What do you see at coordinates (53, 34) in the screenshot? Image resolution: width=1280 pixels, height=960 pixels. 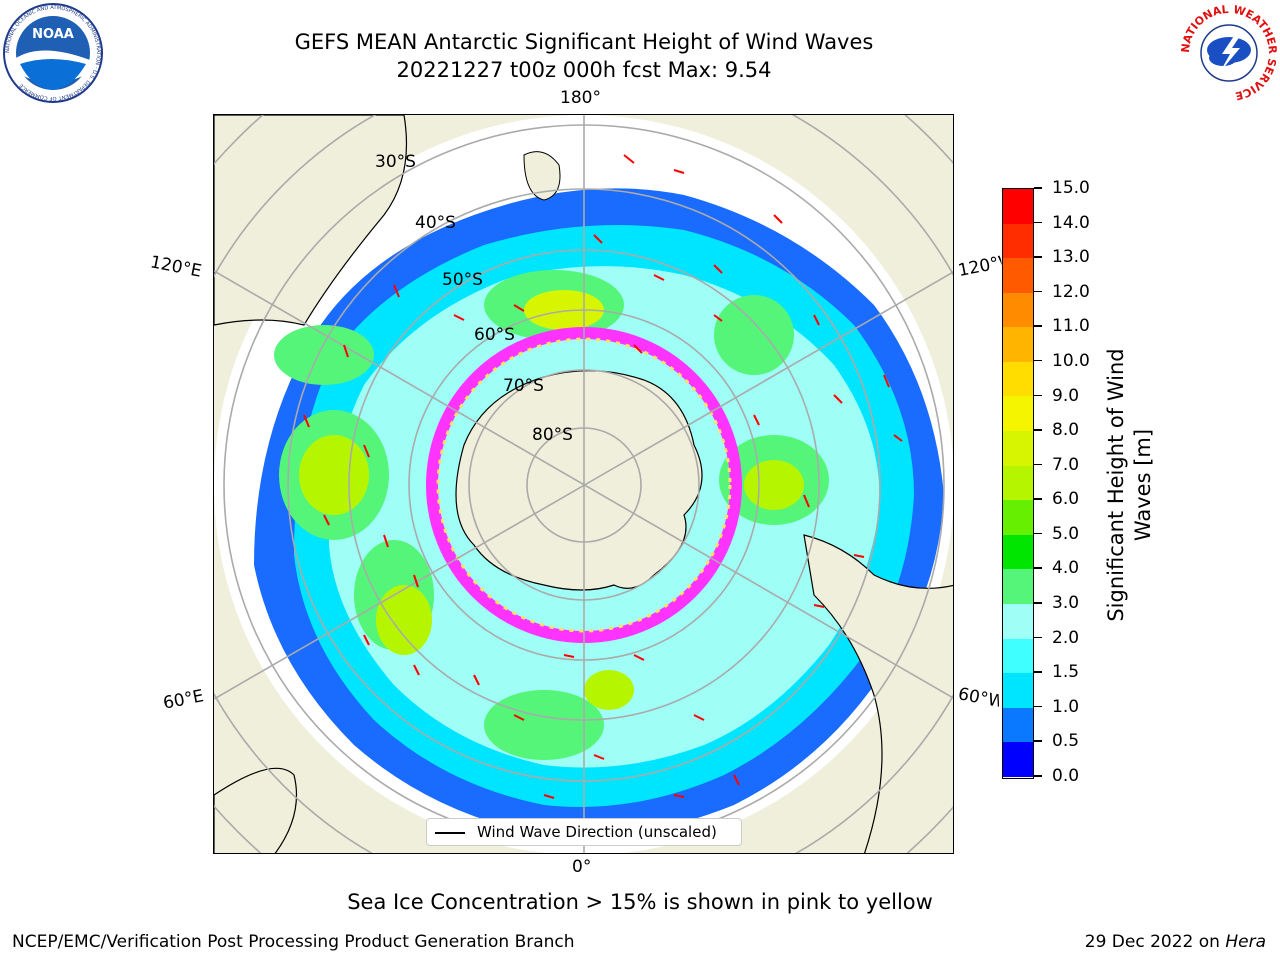 I see `noaa-logo-text: NOAA` at bounding box center [53, 34].